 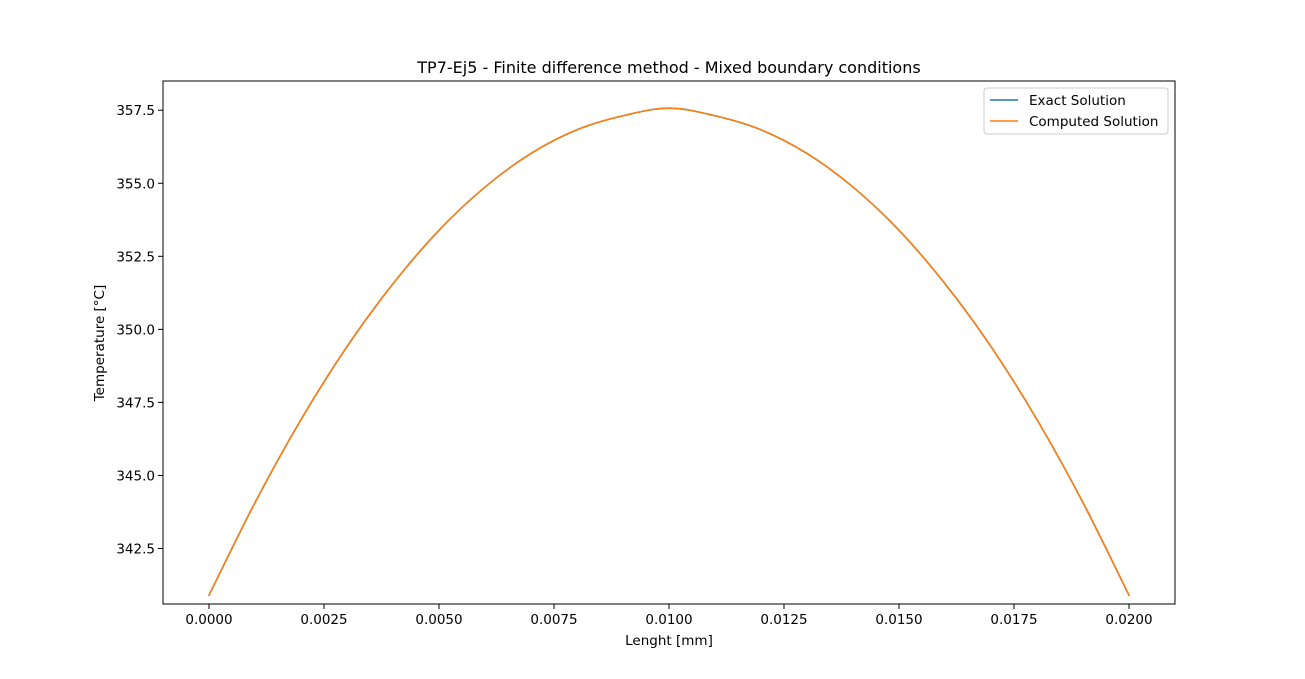 What do you see at coordinates (898, 620) in the screenshot?
I see `x-tick-label: 0.0150` at bounding box center [898, 620].